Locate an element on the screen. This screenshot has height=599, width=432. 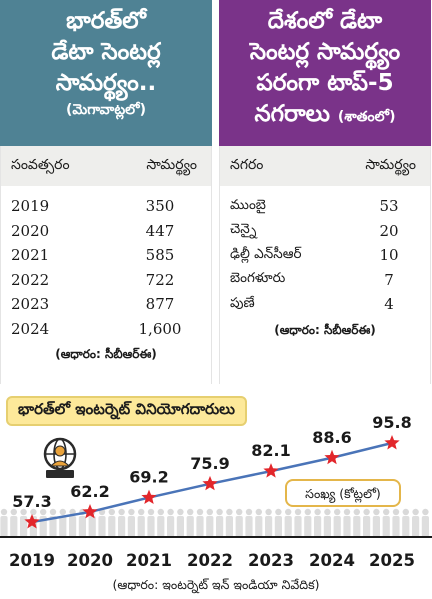
row-city: బెంగళూరు is located at coordinates (258, 278).